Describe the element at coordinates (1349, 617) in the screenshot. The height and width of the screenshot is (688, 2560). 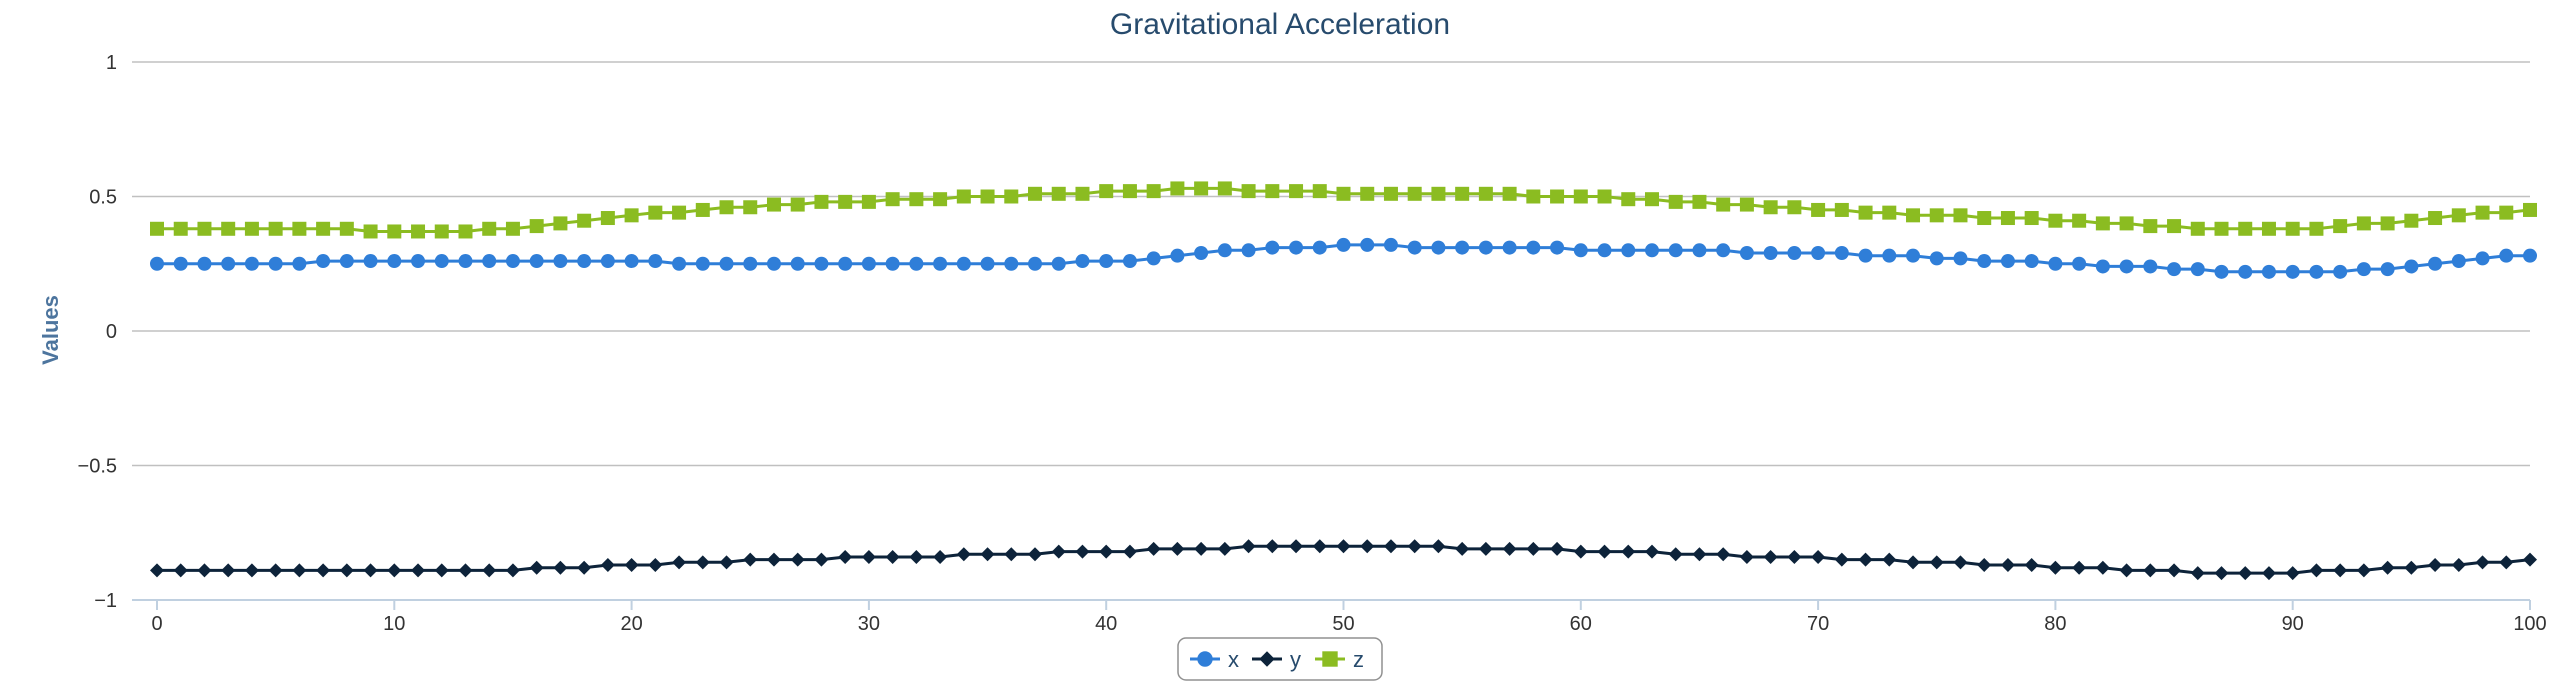
I see `x-tick-labels: 0 10 20 30 40 50 60 70 80 90 100` at that location.